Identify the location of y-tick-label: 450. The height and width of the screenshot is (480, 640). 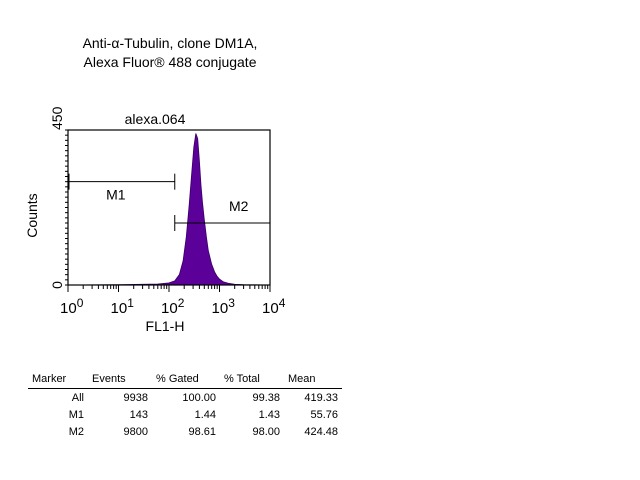
(57, 118).